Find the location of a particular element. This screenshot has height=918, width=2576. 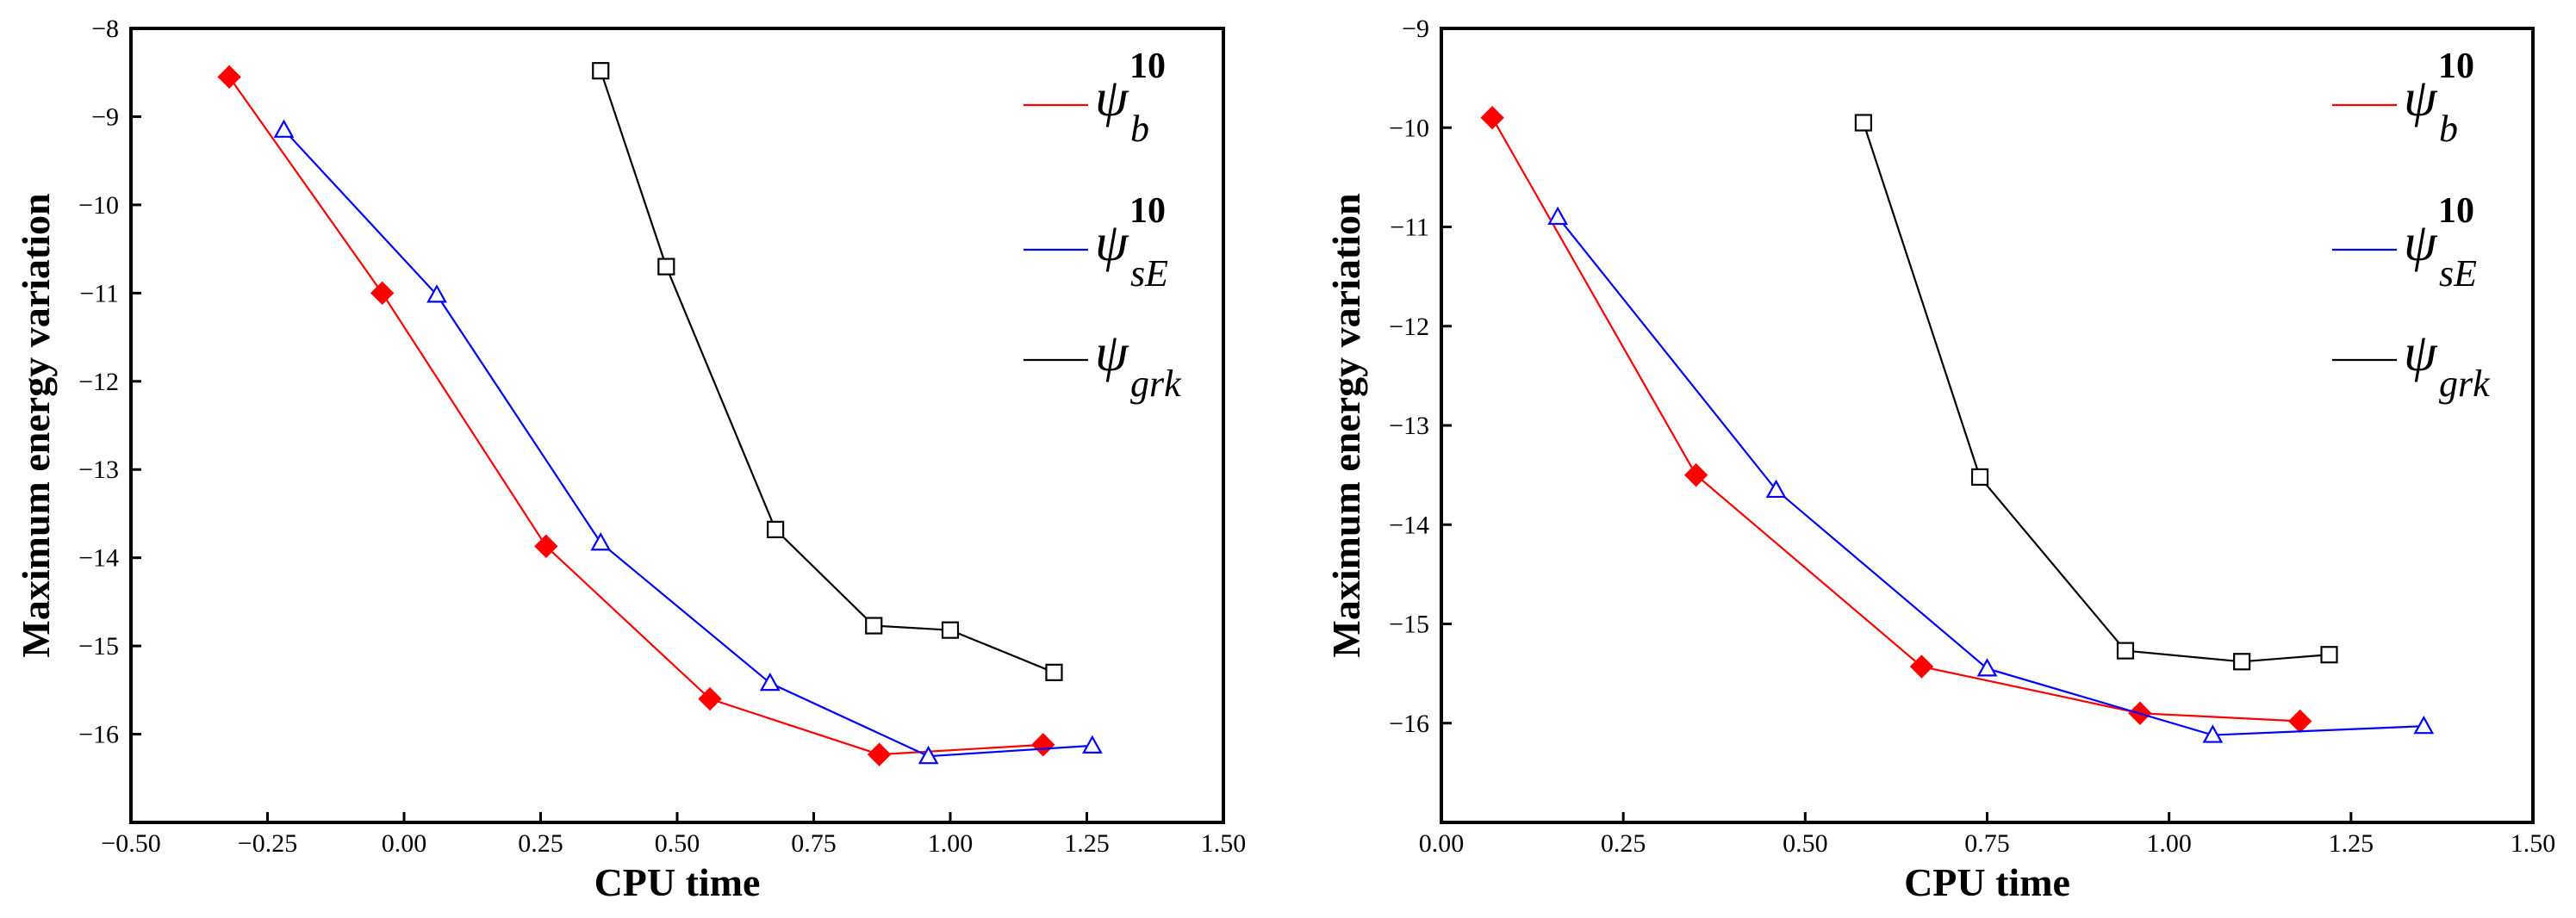

x-tick-label: −0.25 is located at coordinates (268, 843).